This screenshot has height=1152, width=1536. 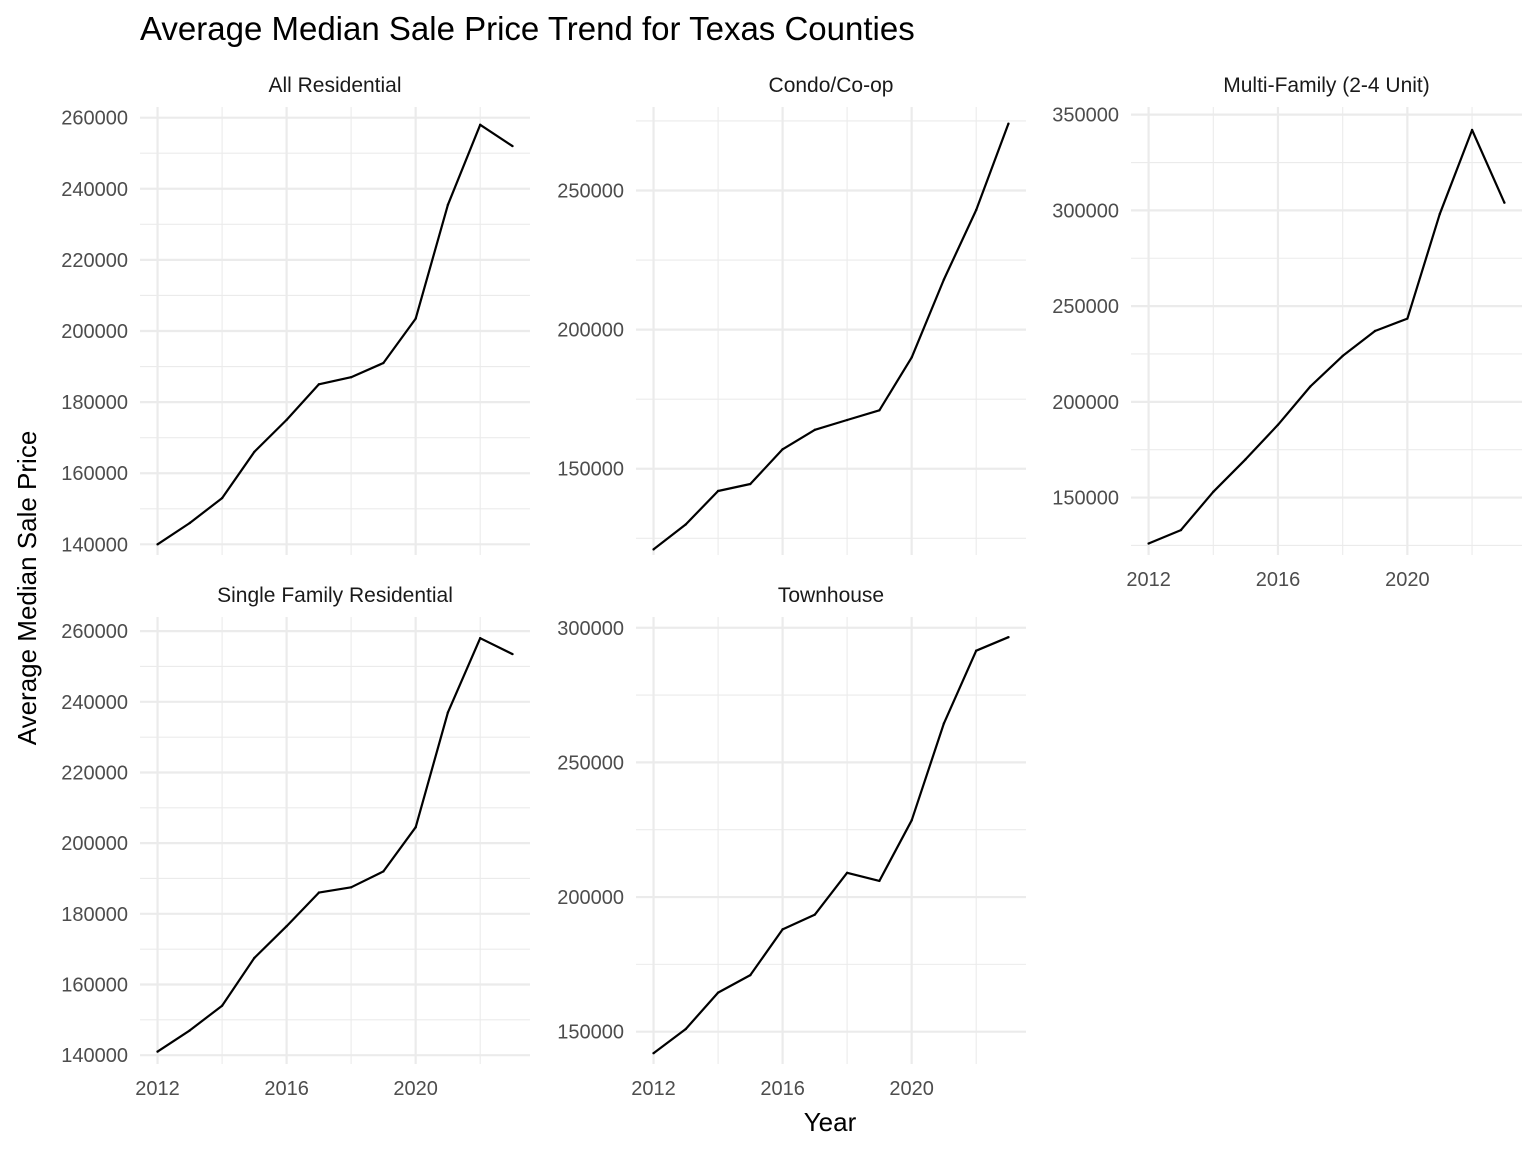 I want to click on y-tick-label: 220000, so click(x=94, y=261).